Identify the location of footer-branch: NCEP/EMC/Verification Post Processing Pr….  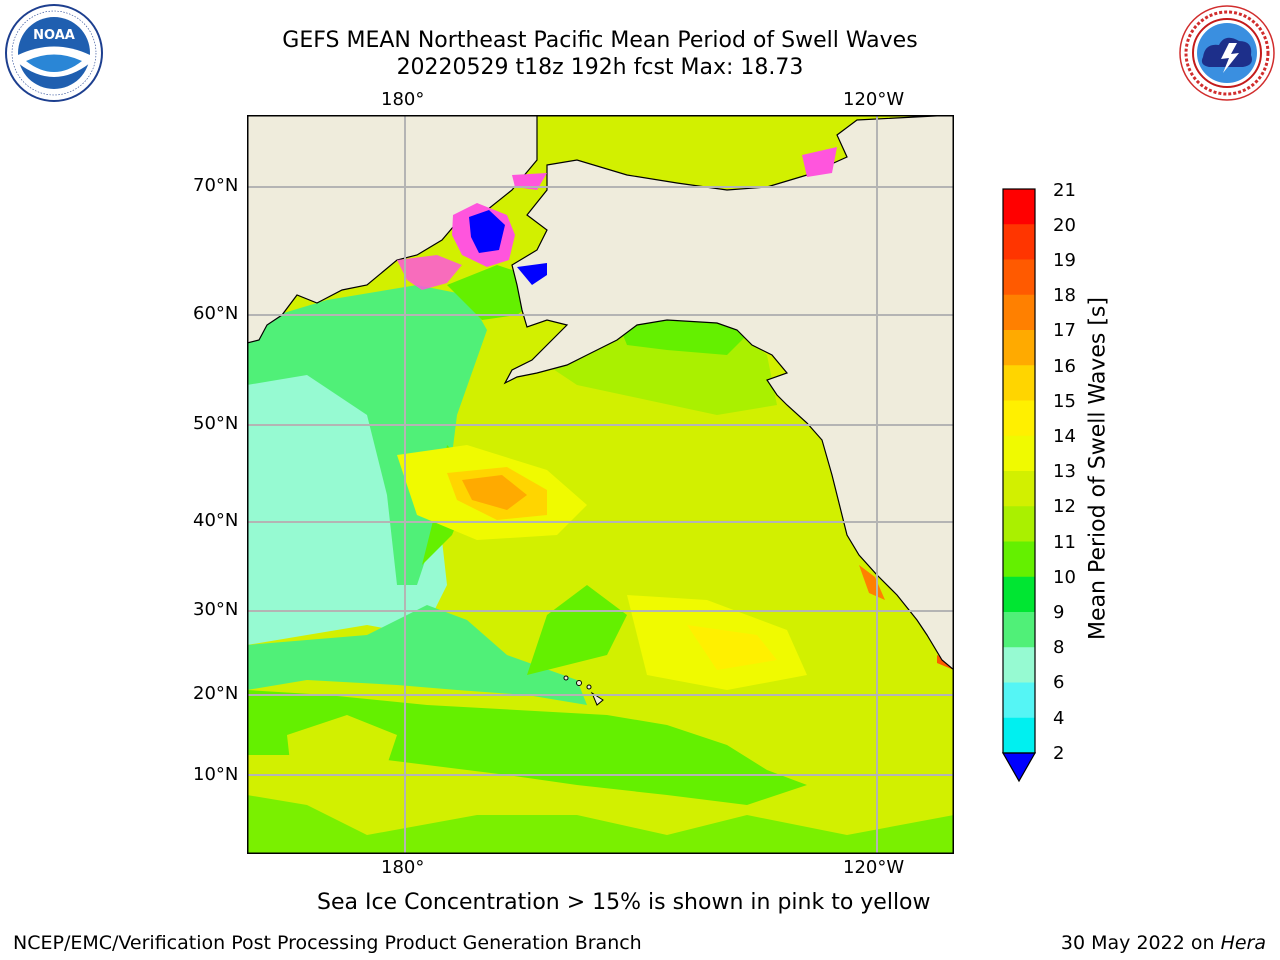
(327, 943).